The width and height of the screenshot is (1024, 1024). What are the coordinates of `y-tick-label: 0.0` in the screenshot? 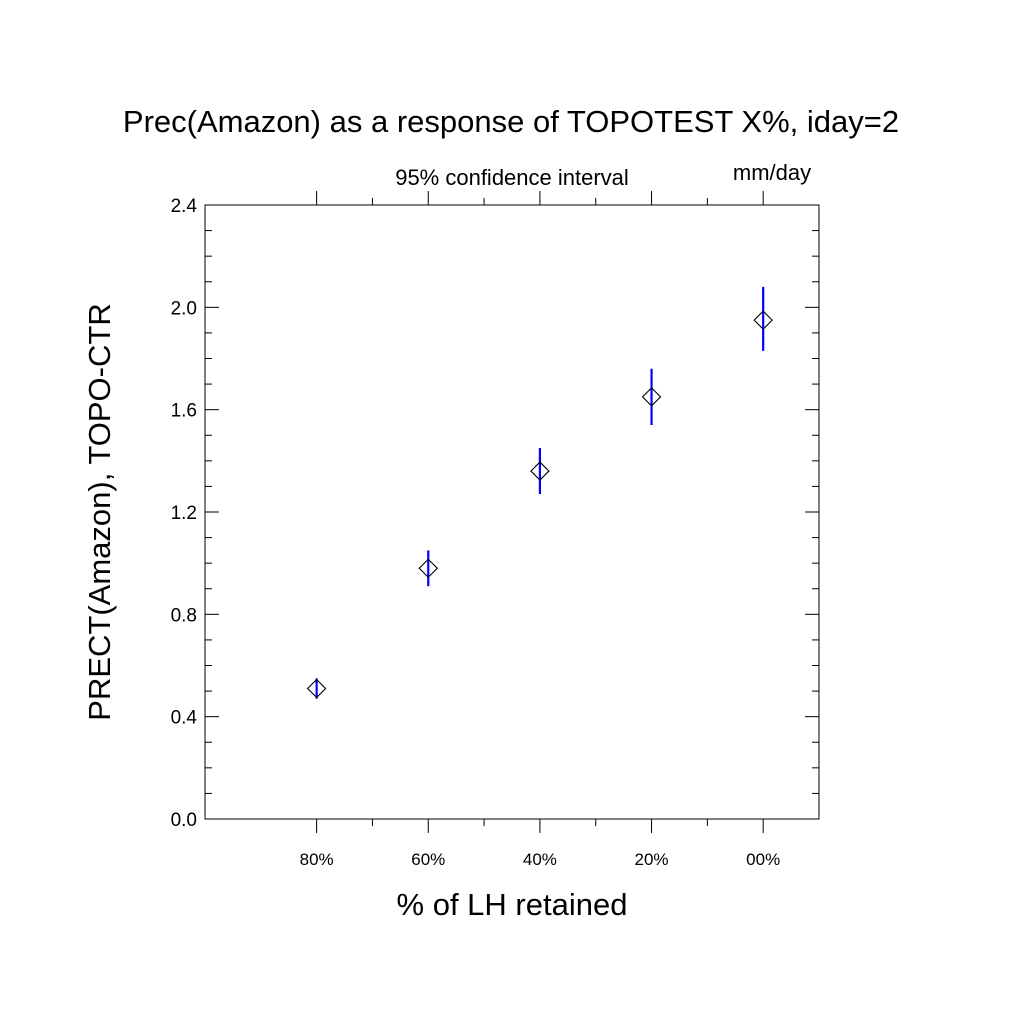 It's located at (184, 820).